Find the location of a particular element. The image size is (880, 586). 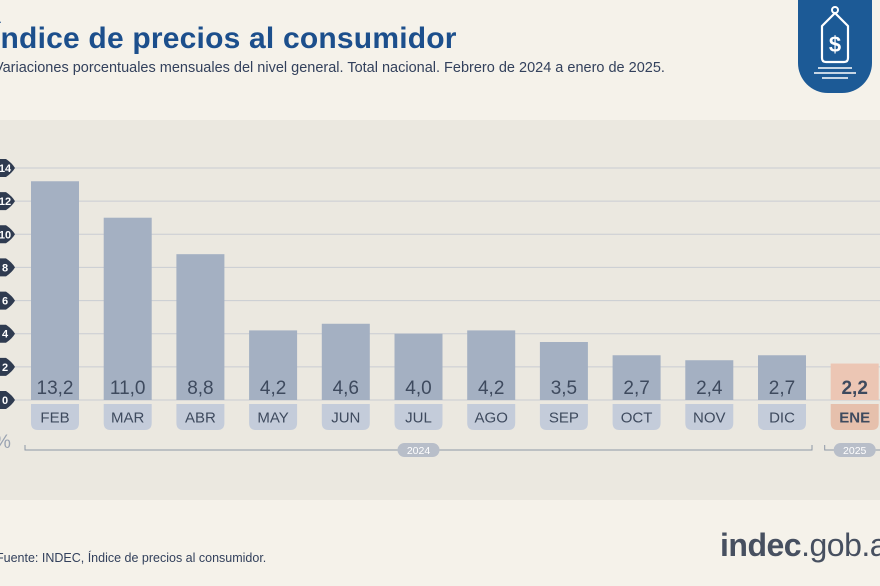

y-tick-label: 14 is located at coordinates (6, 169).